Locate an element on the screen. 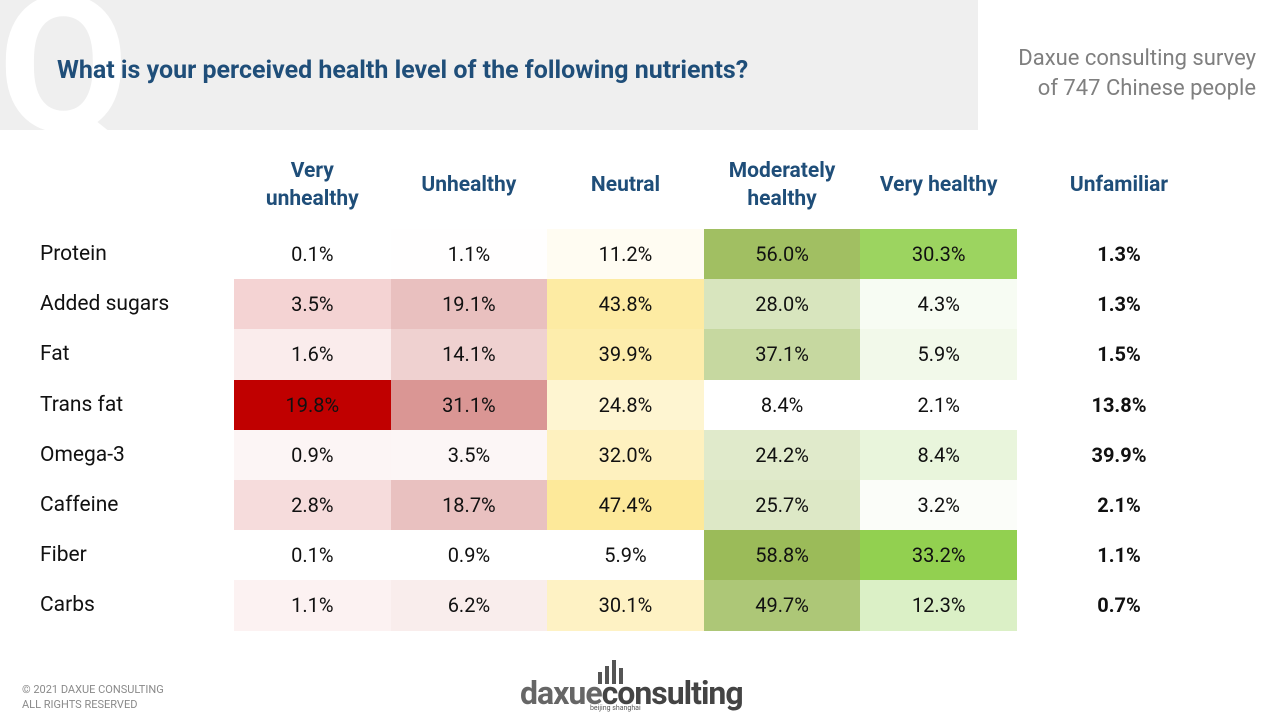 This screenshot has width=1280, height=720. column-header: Unhealthy is located at coordinates (469, 185).